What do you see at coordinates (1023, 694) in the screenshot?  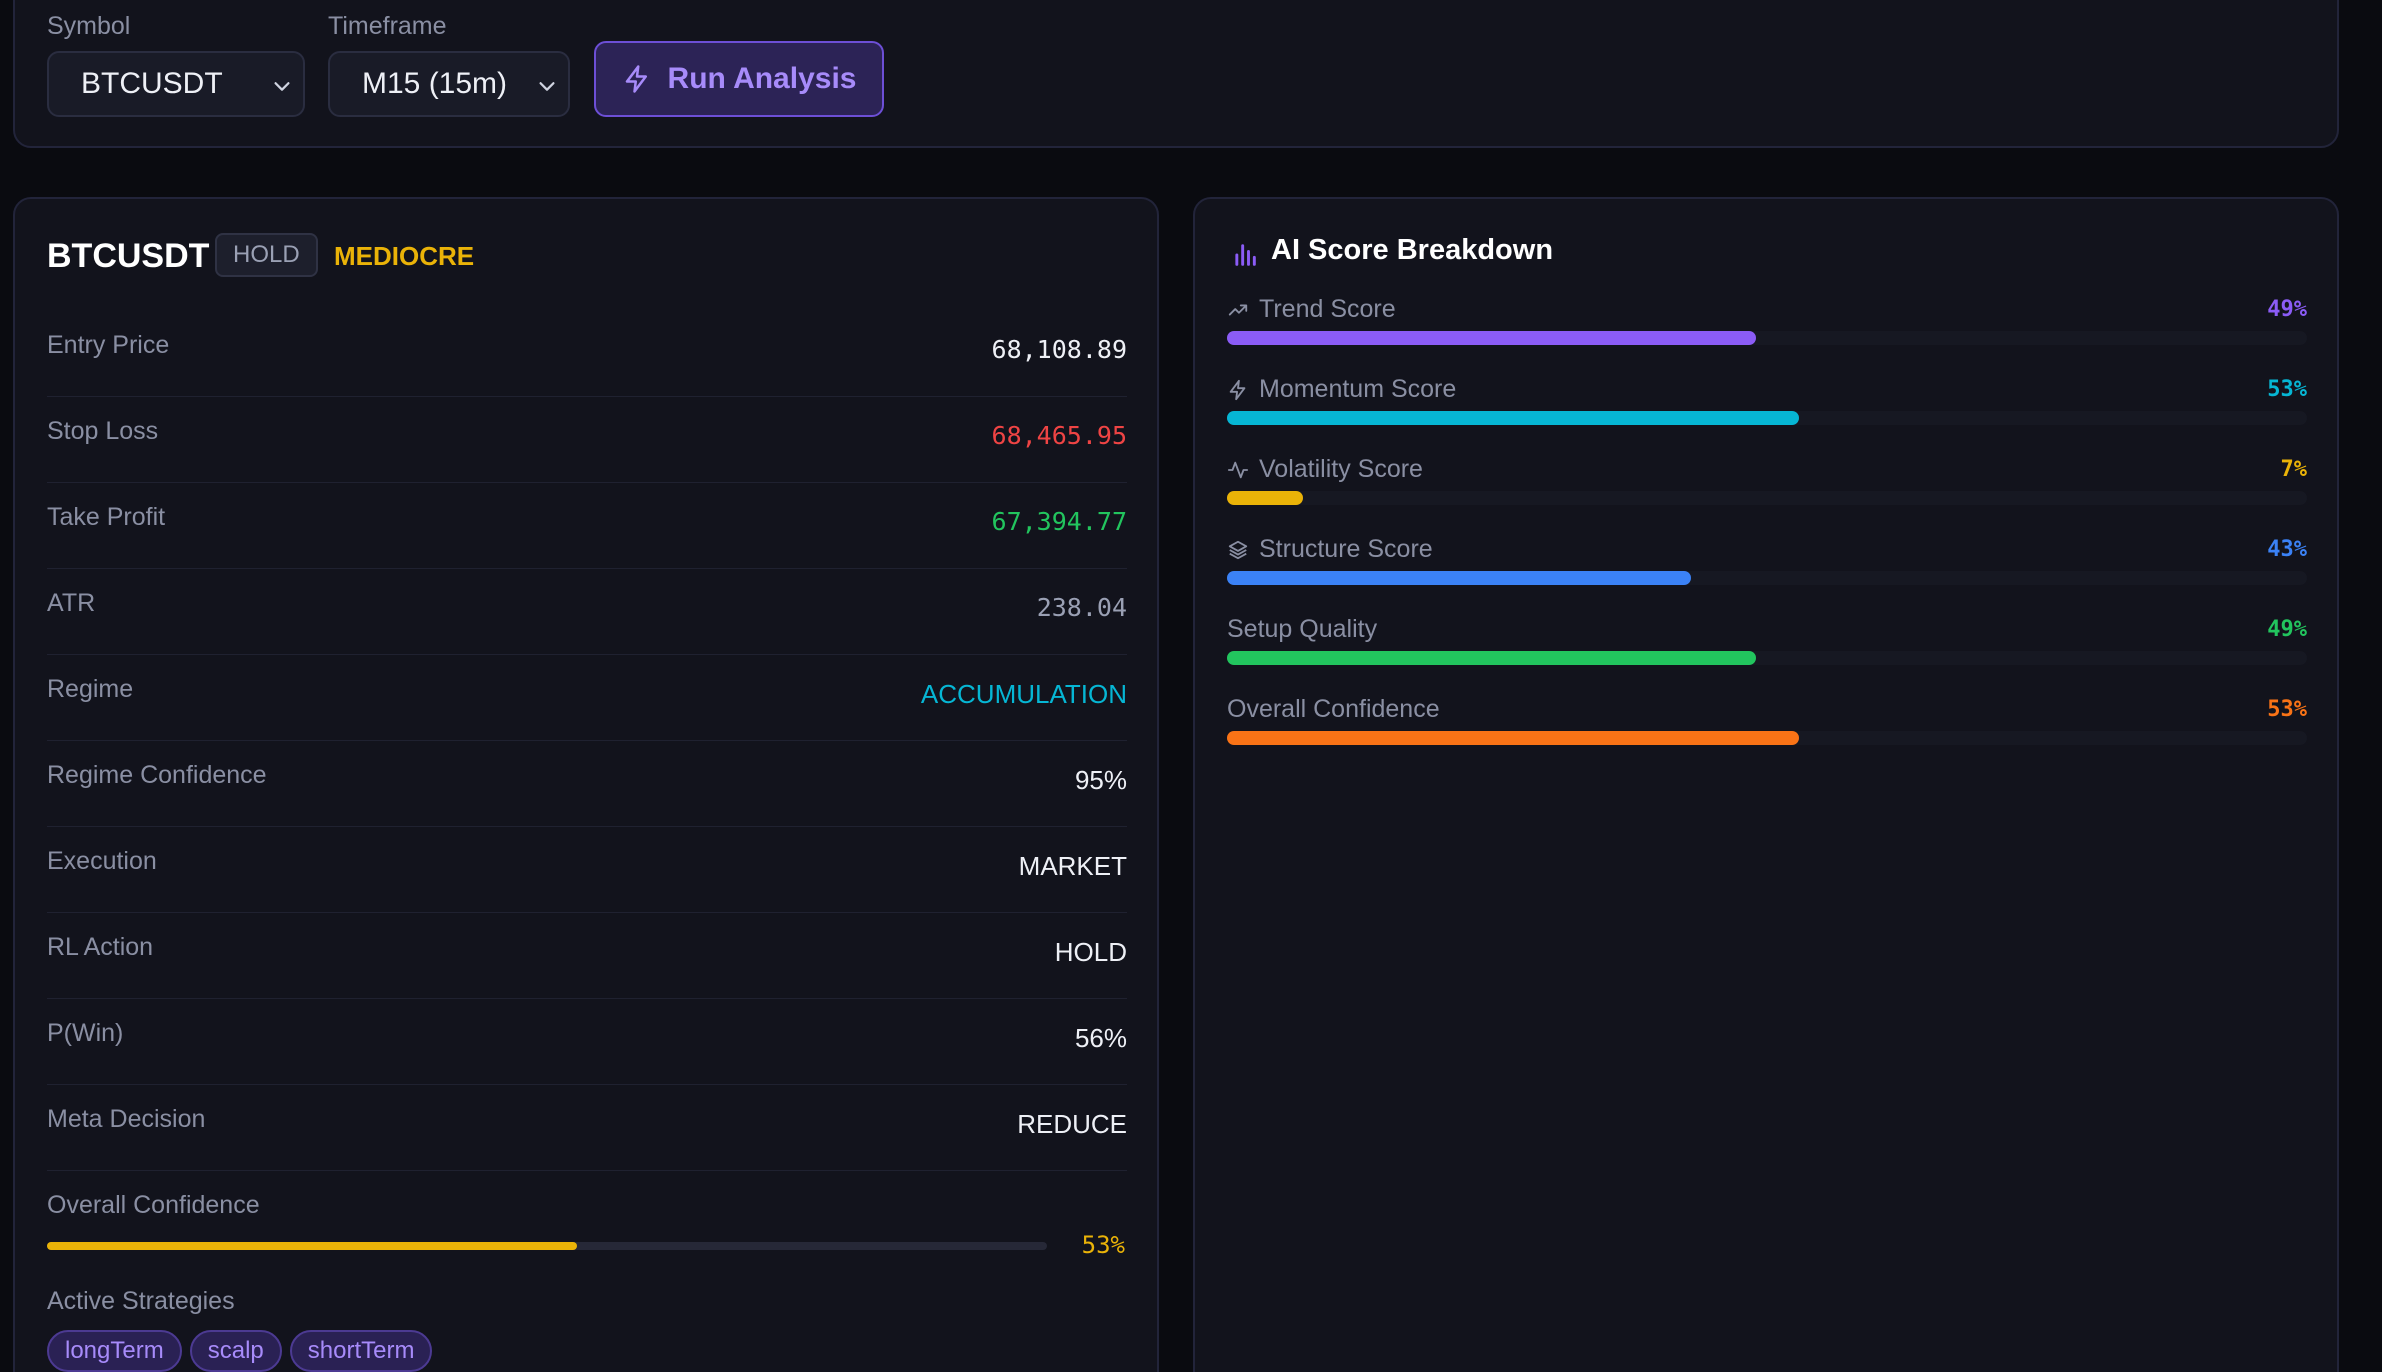 I see `regime-value: ACCUMULATION` at bounding box center [1023, 694].